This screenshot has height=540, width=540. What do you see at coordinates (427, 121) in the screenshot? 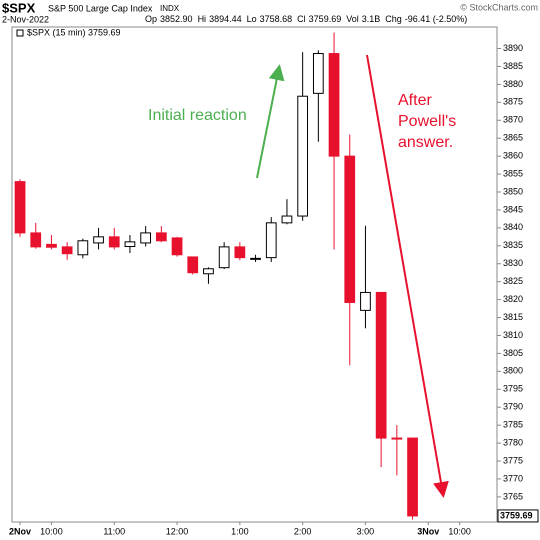
I see `annotation: Powell's` at bounding box center [427, 121].